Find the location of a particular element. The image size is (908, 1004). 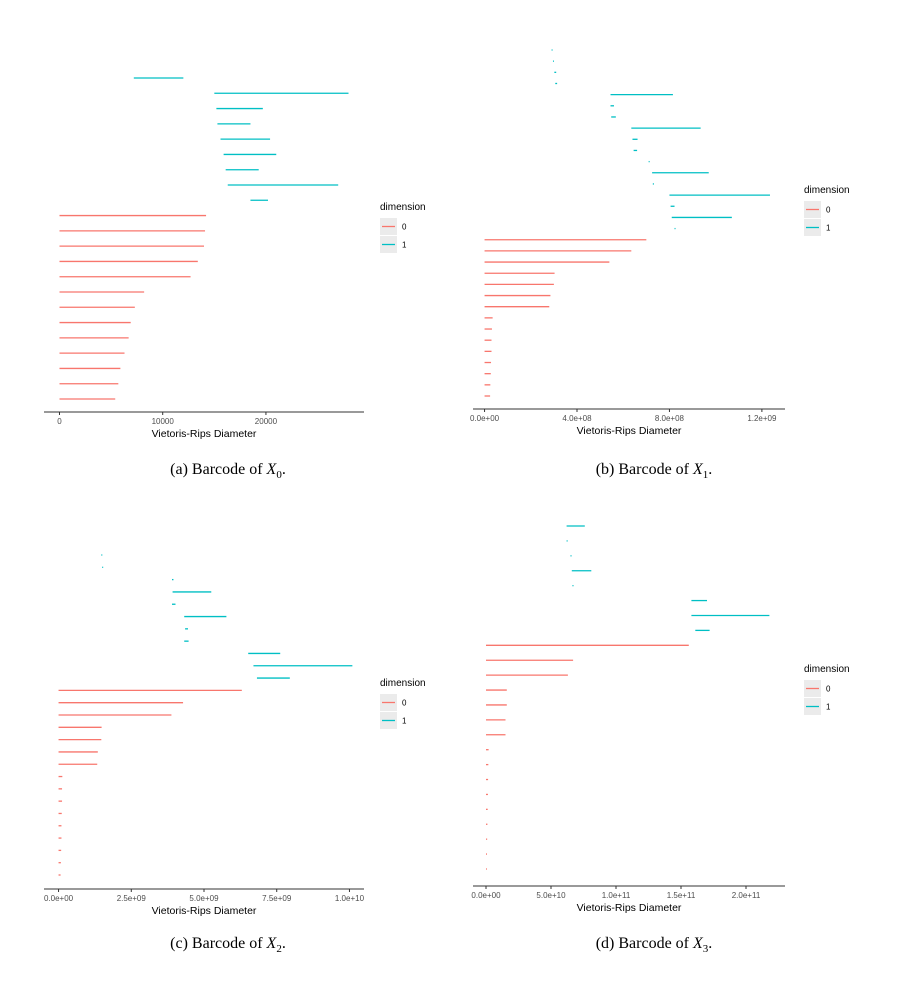

x-tick-label: 4.0e+08 is located at coordinates (577, 418).